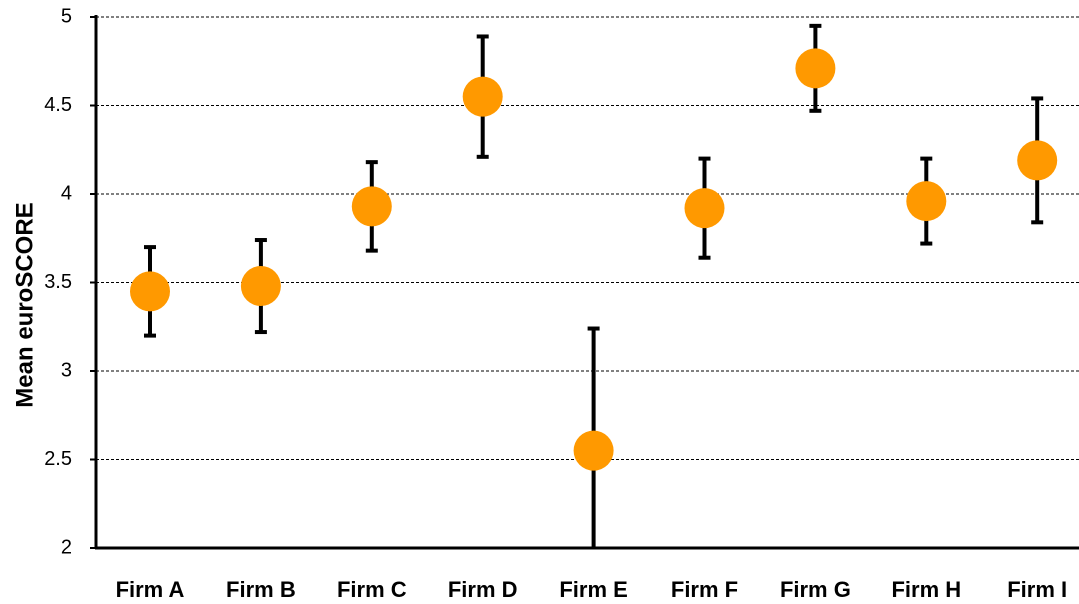 The height and width of the screenshot is (604, 1079). I want to click on y-tick-label: 2.5, so click(58, 459).